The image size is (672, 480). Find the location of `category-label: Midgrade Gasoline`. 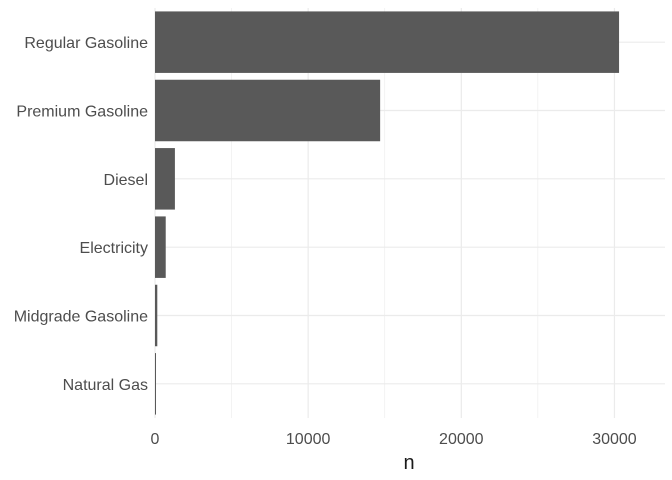

category-label: Midgrade Gasoline is located at coordinates (81, 317).